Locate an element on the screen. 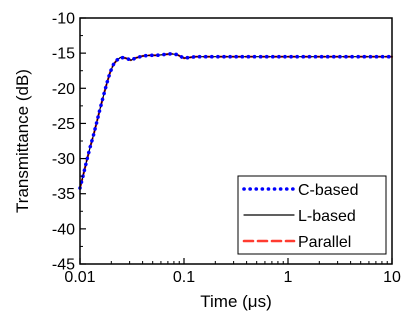 This screenshot has width=406, height=331. legend: C-based L-based Parallel is located at coordinates (312, 215).